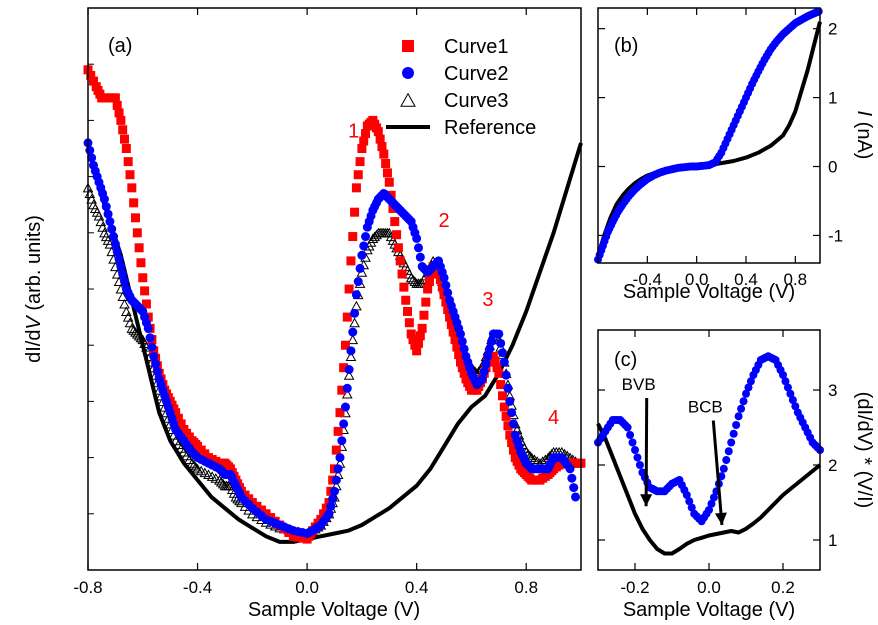 The height and width of the screenshot is (625, 878). Describe the element at coordinates (832, 465) in the screenshot. I see `y-tick-label: 2` at that location.